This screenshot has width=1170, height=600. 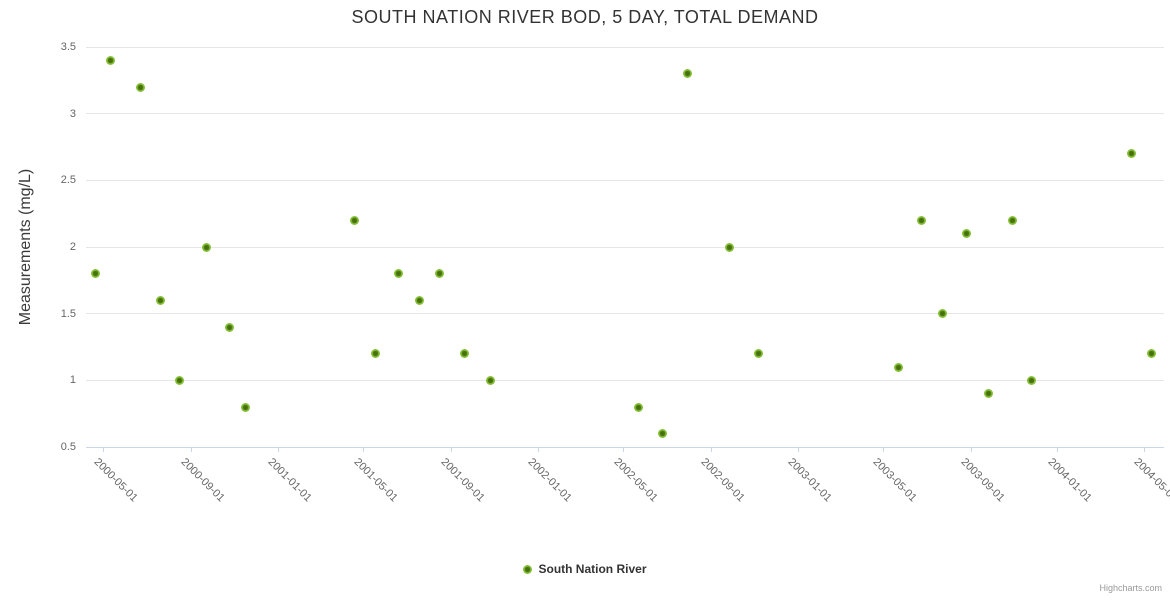 What do you see at coordinates (72, 247) in the screenshot?
I see `y-axis-label: 2` at bounding box center [72, 247].